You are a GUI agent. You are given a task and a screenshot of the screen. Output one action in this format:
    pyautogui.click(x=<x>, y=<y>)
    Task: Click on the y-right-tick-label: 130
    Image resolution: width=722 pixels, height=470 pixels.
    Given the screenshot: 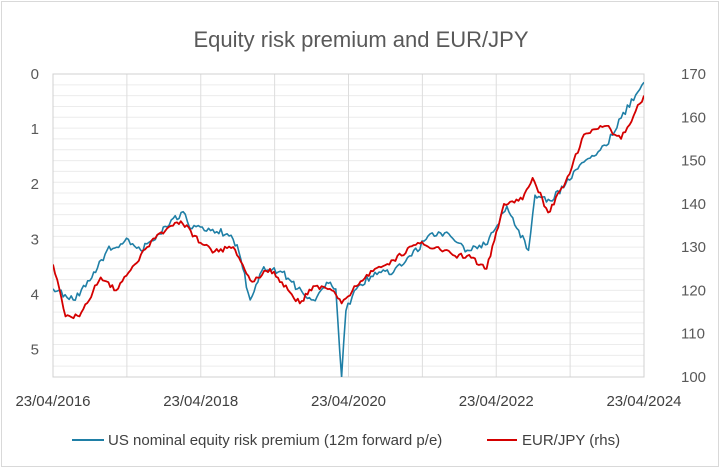 What is the action you would take?
    pyautogui.click(x=693, y=247)
    